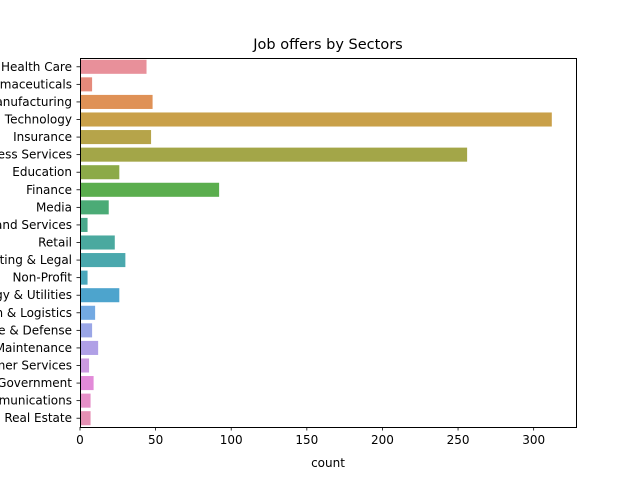 Image resolution: width=640 pixels, height=480 pixels. Describe the element at coordinates (36, 260) in the screenshot. I see `y-tick-label: Accounting & Legal` at that location.